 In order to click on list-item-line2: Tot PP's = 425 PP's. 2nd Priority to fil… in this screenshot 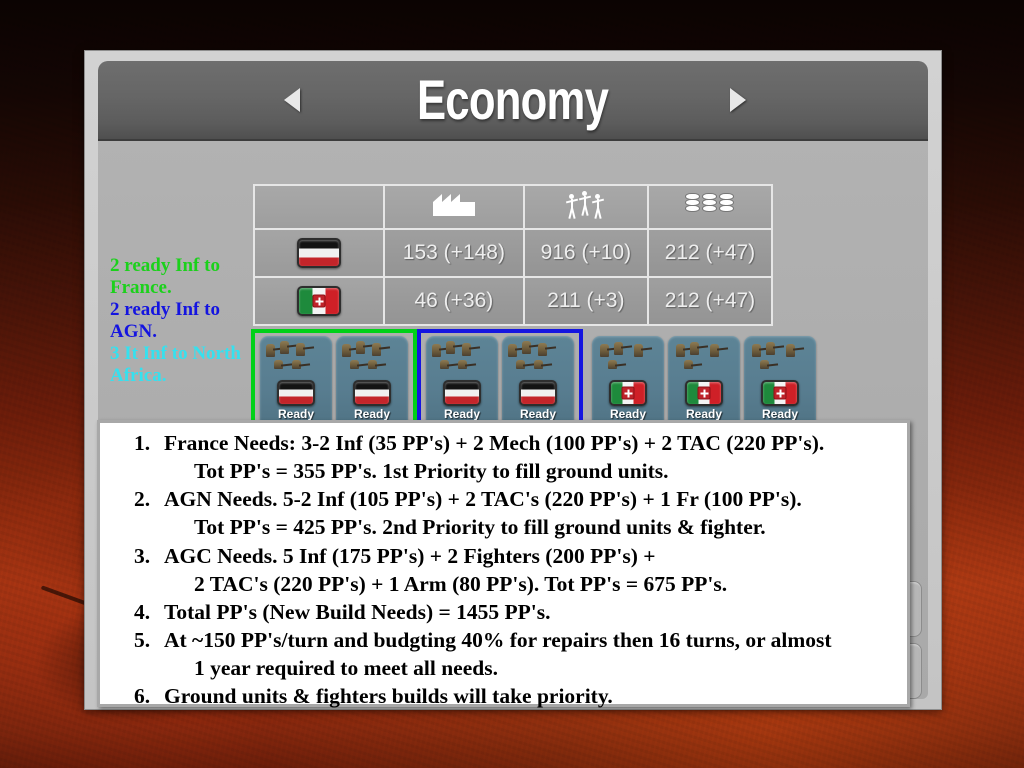, I will do `click(480, 527)`.